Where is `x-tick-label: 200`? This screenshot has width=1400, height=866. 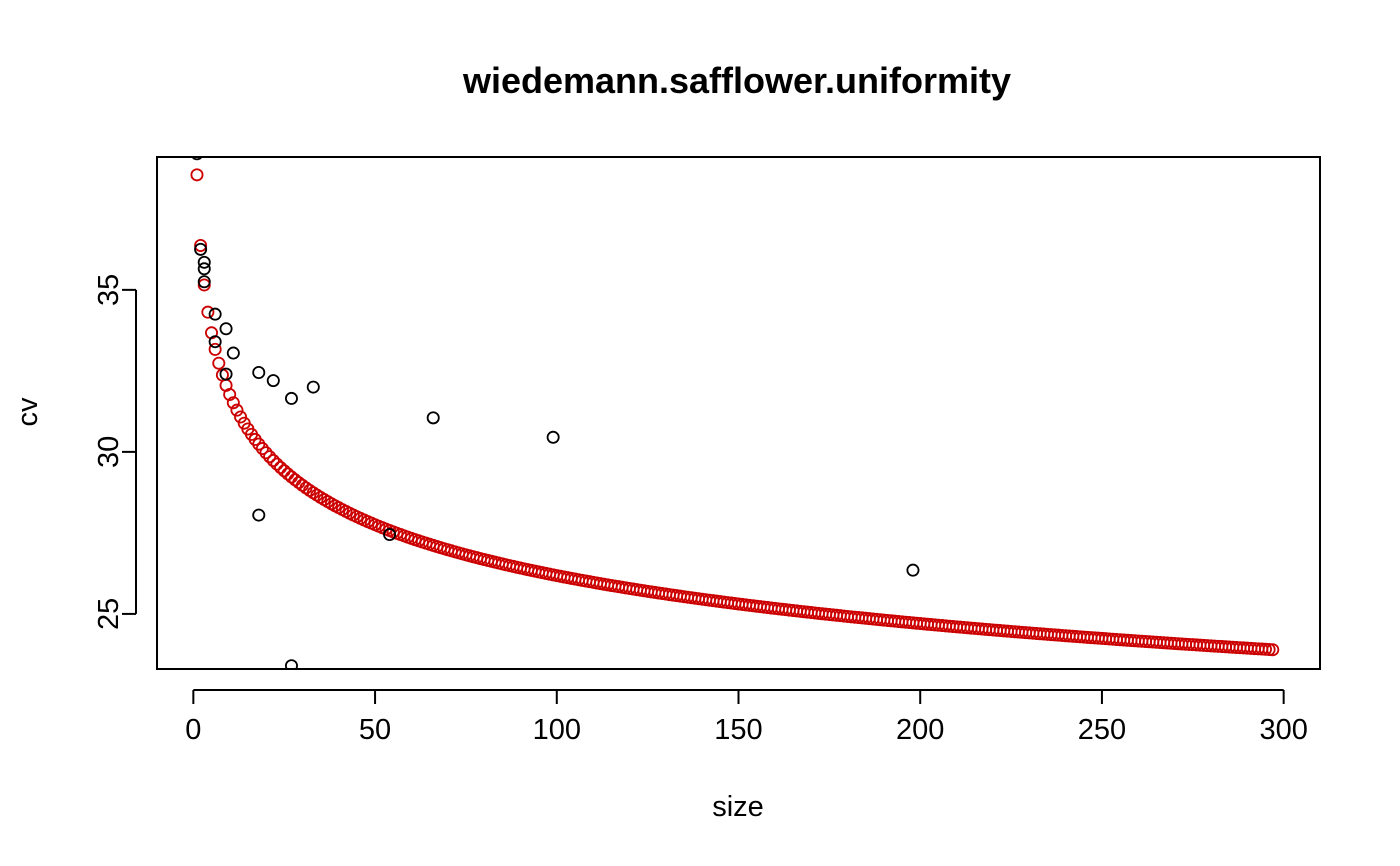
x-tick-label: 200 is located at coordinates (920, 730).